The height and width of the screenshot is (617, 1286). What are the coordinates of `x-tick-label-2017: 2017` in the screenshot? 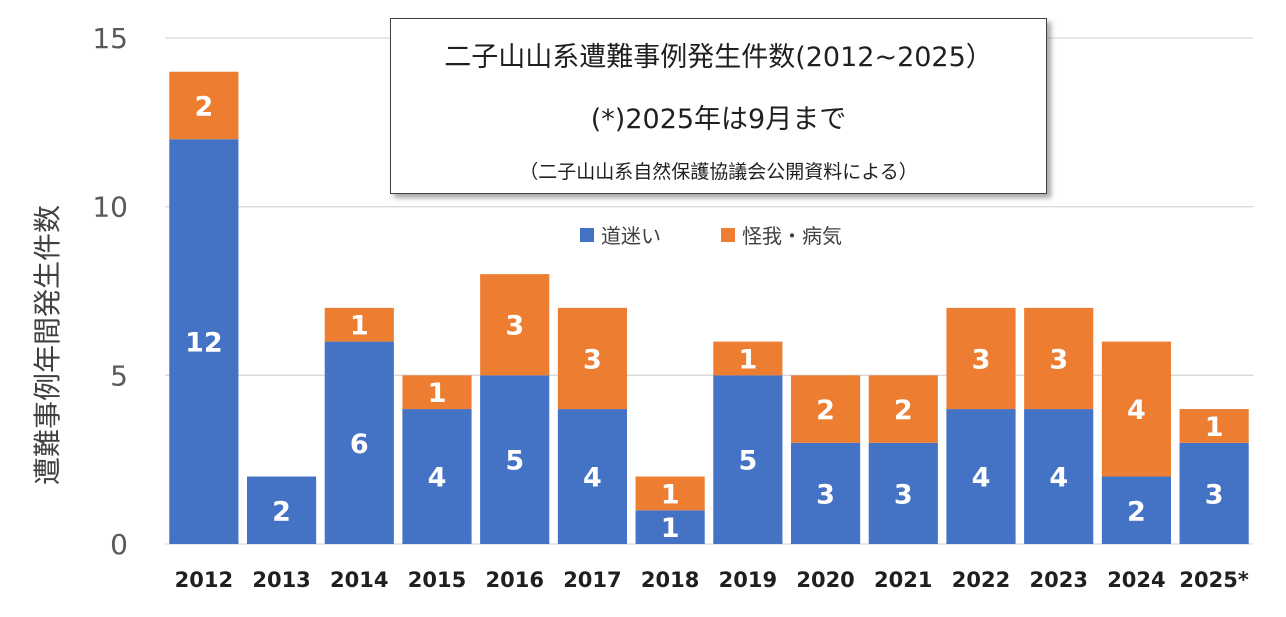 It's located at (592, 580).